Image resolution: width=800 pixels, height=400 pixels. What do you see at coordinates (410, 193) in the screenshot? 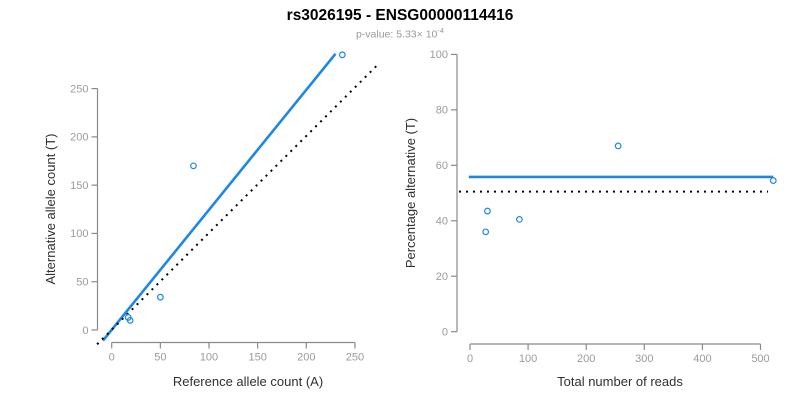
I see `y-axis-label: Percentage alternative (T)` at bounding box center [410, 193].